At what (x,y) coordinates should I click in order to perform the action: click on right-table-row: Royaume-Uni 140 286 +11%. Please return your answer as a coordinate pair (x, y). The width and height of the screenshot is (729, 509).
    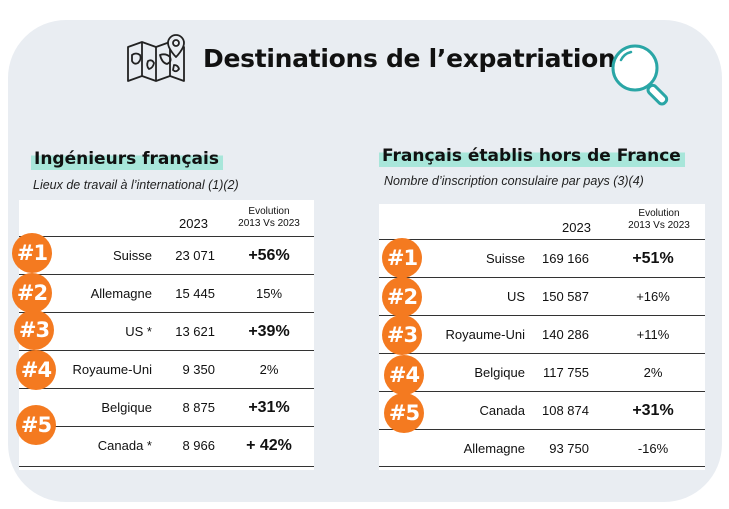
    Looking at the image, I should click on (542, 334).